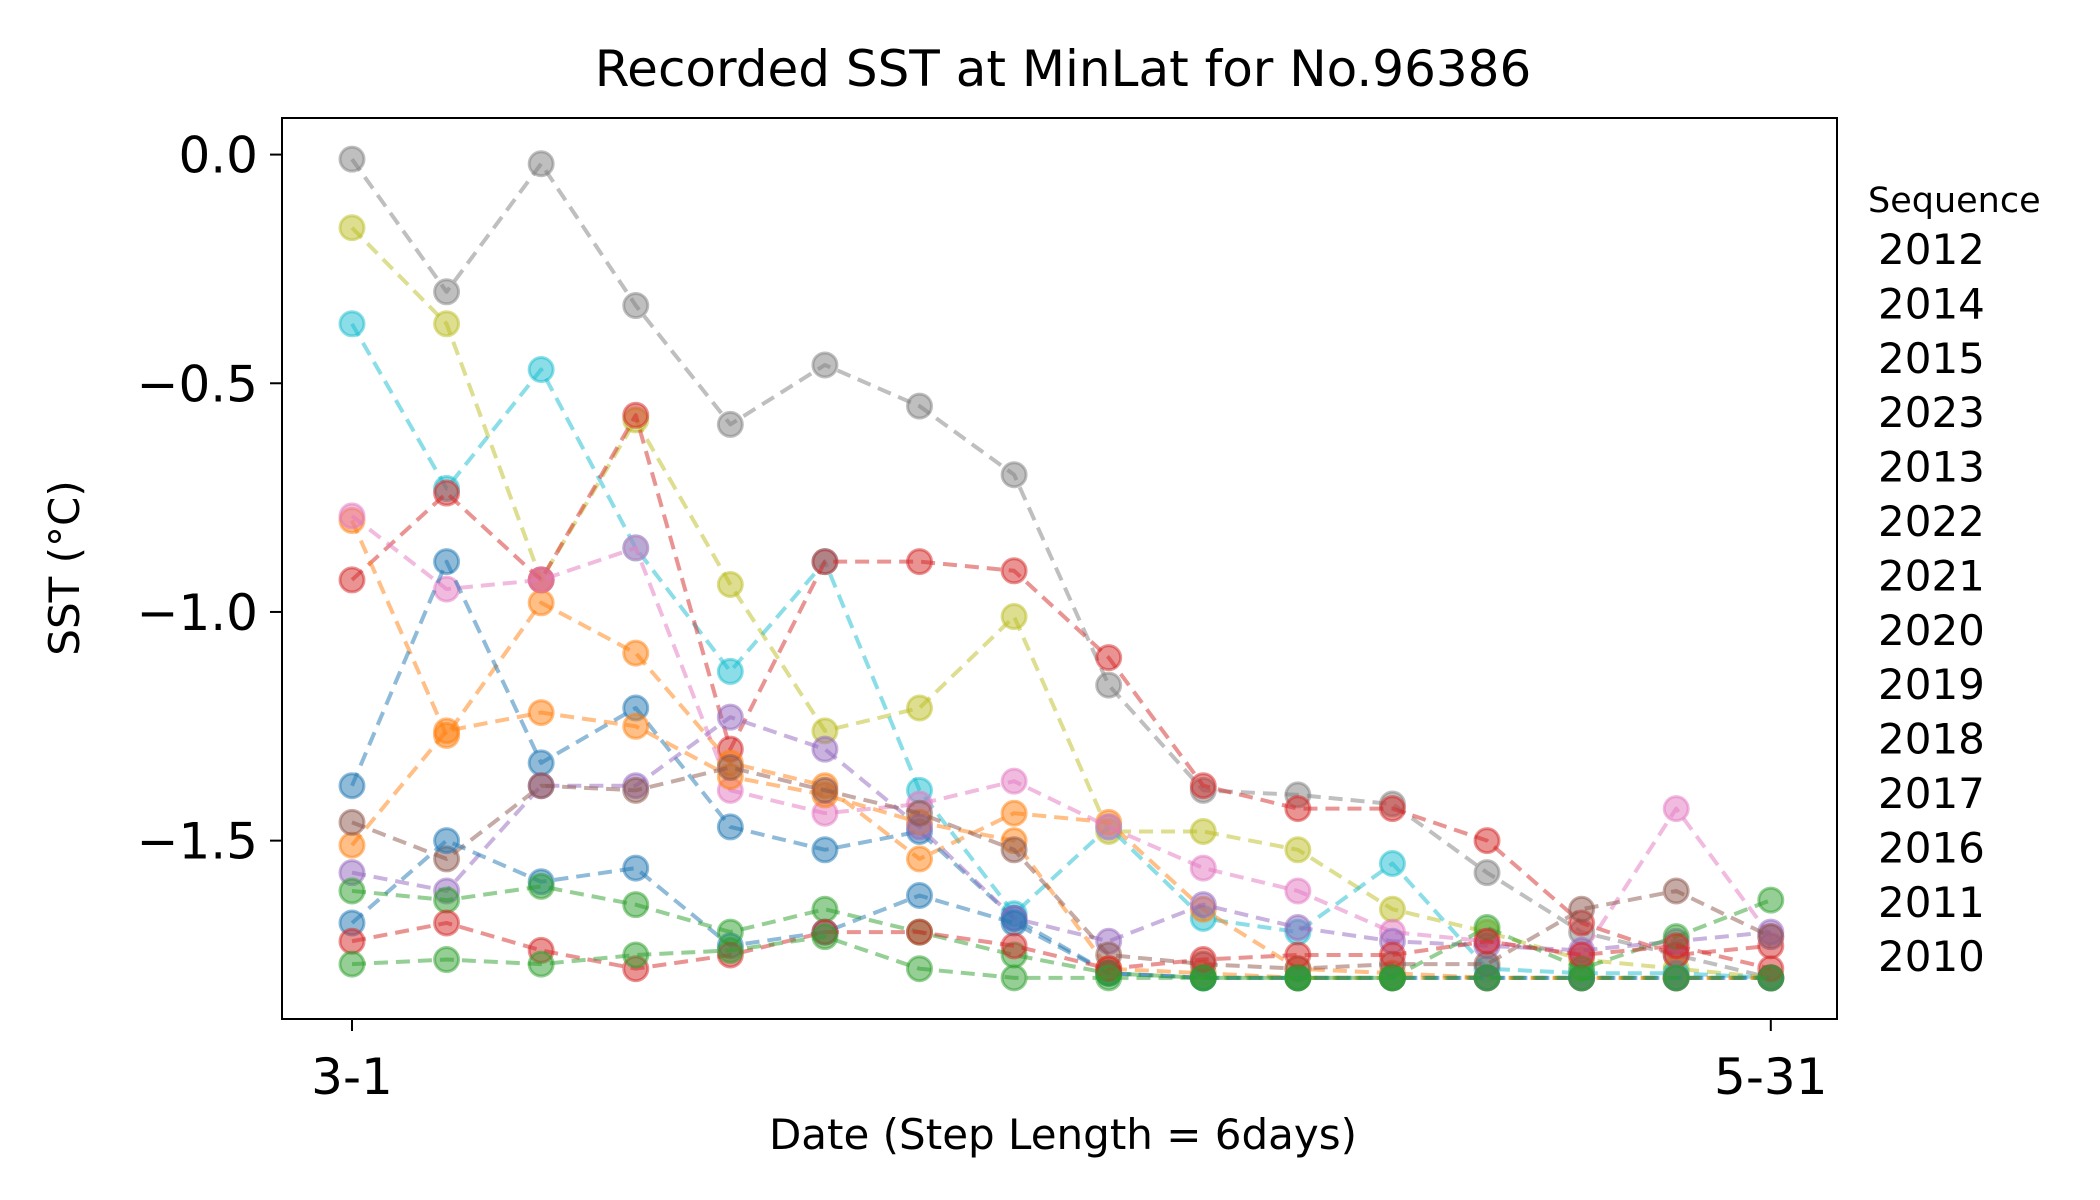 This screenshot has height=1200, width=2100. I want to click on y-tick-label: 0.0, so click(218, 156).